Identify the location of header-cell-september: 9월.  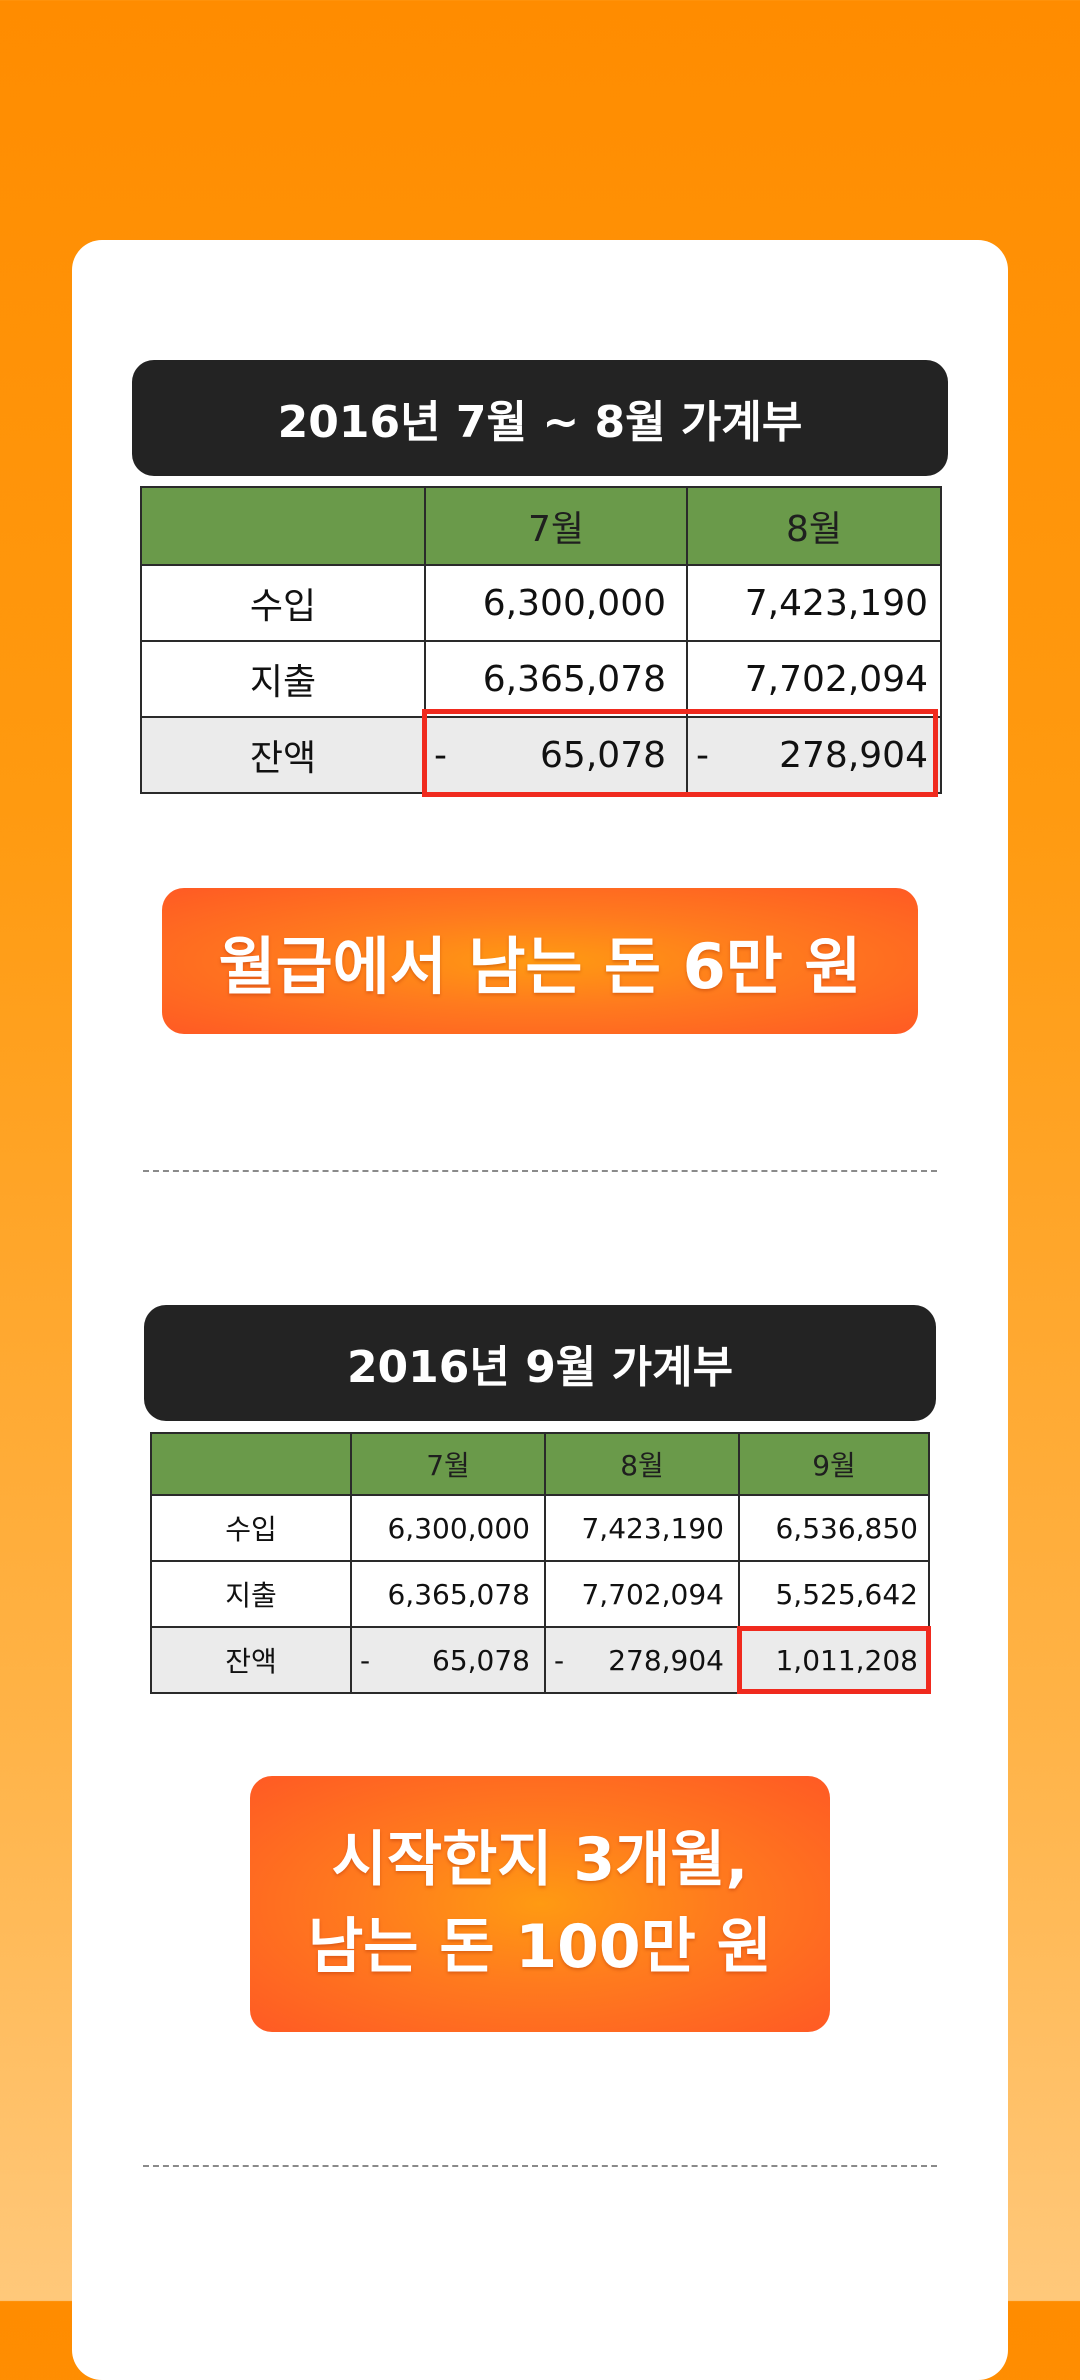
(834, 1464).